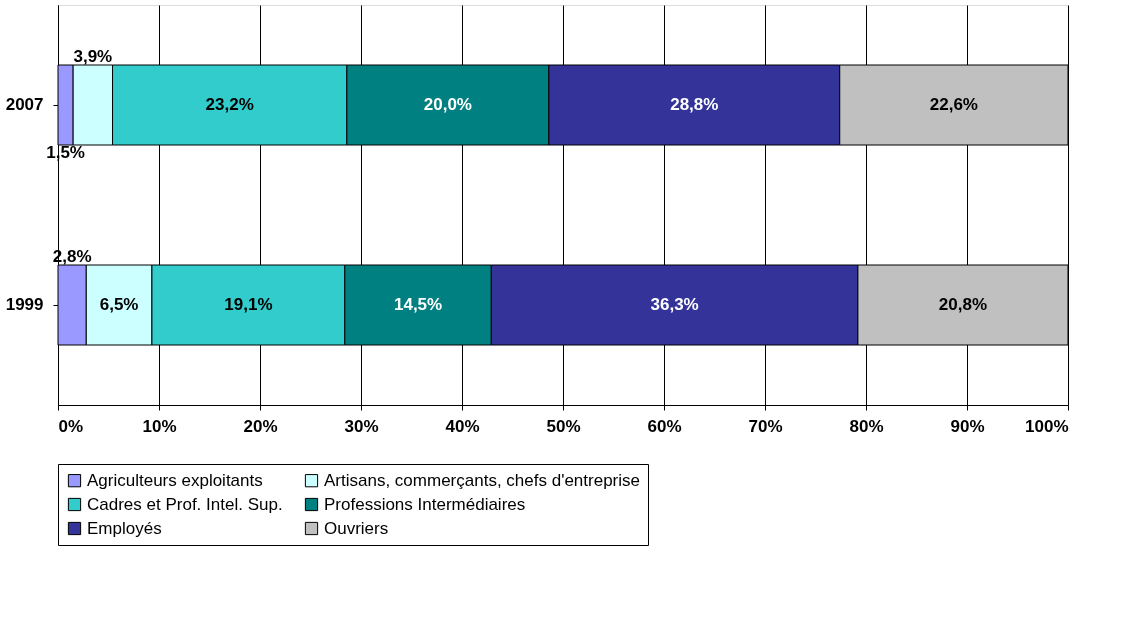 The height and width of the screenshot is (621, 1124). Describe the element at coordinates (953, 104) in the screenshot. I see `data-label: 22,6%` at that location.